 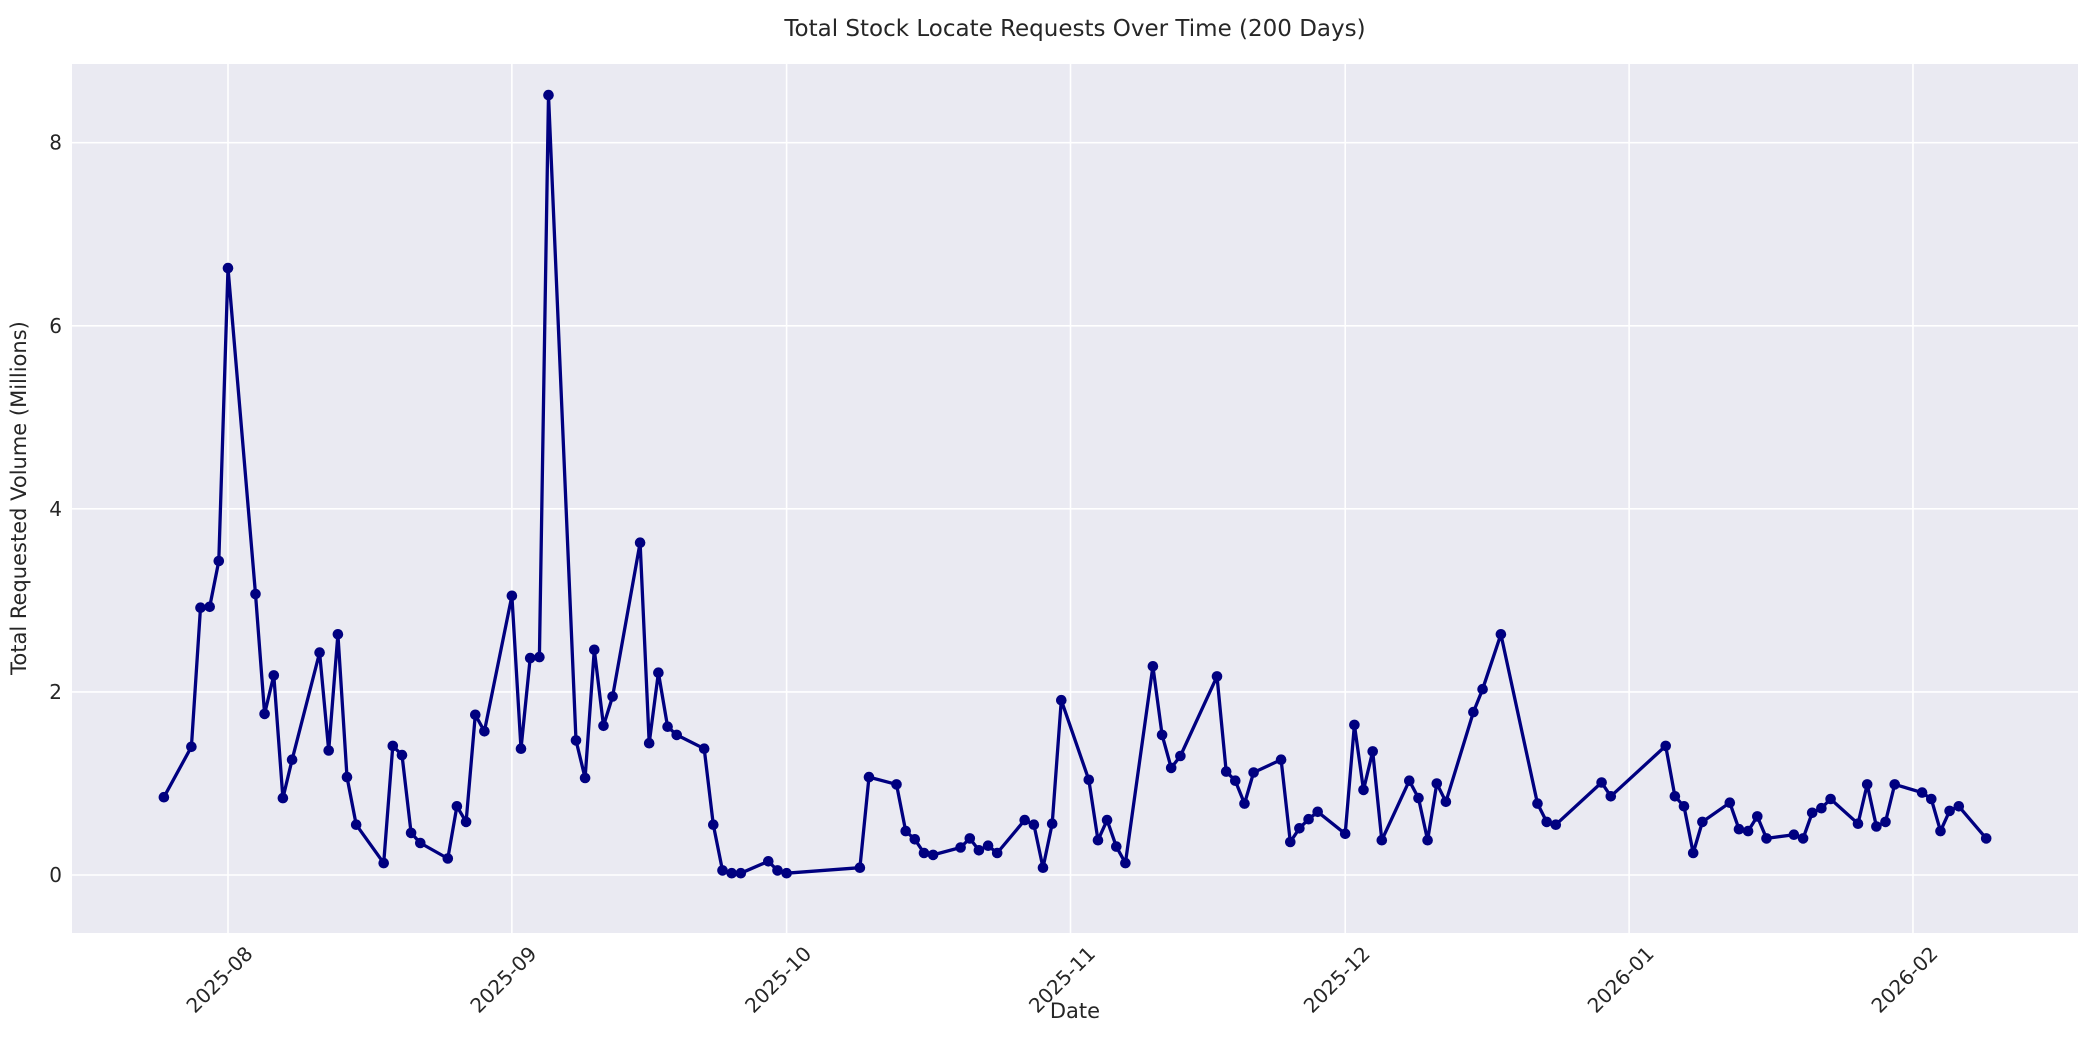 What do you see at coordinates (55, 692) in the screenshot?
I see `y-tick-label: 2` at bounding box center [55, 692].